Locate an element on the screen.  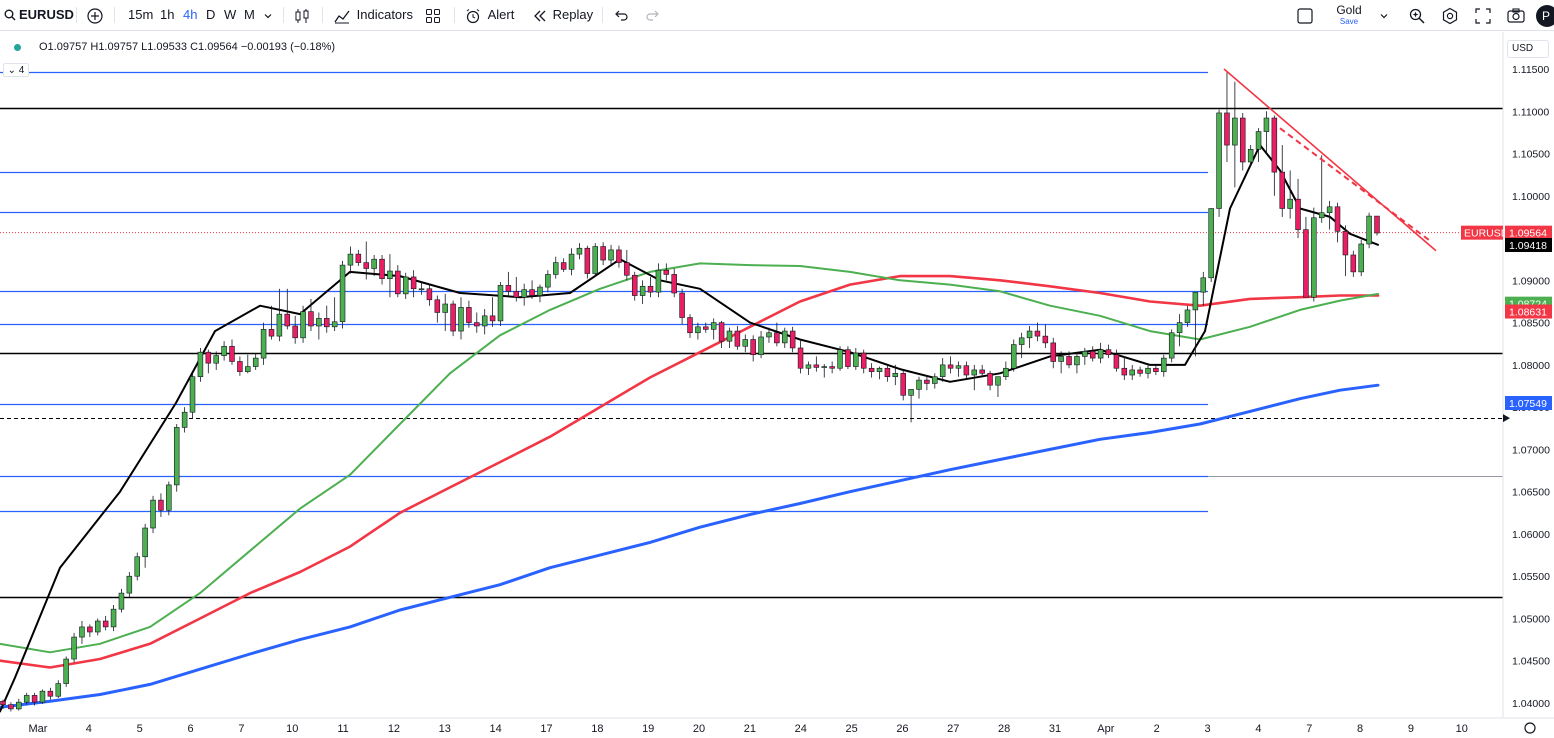
chevron-down-icon is located at coordinates (1384, 15).